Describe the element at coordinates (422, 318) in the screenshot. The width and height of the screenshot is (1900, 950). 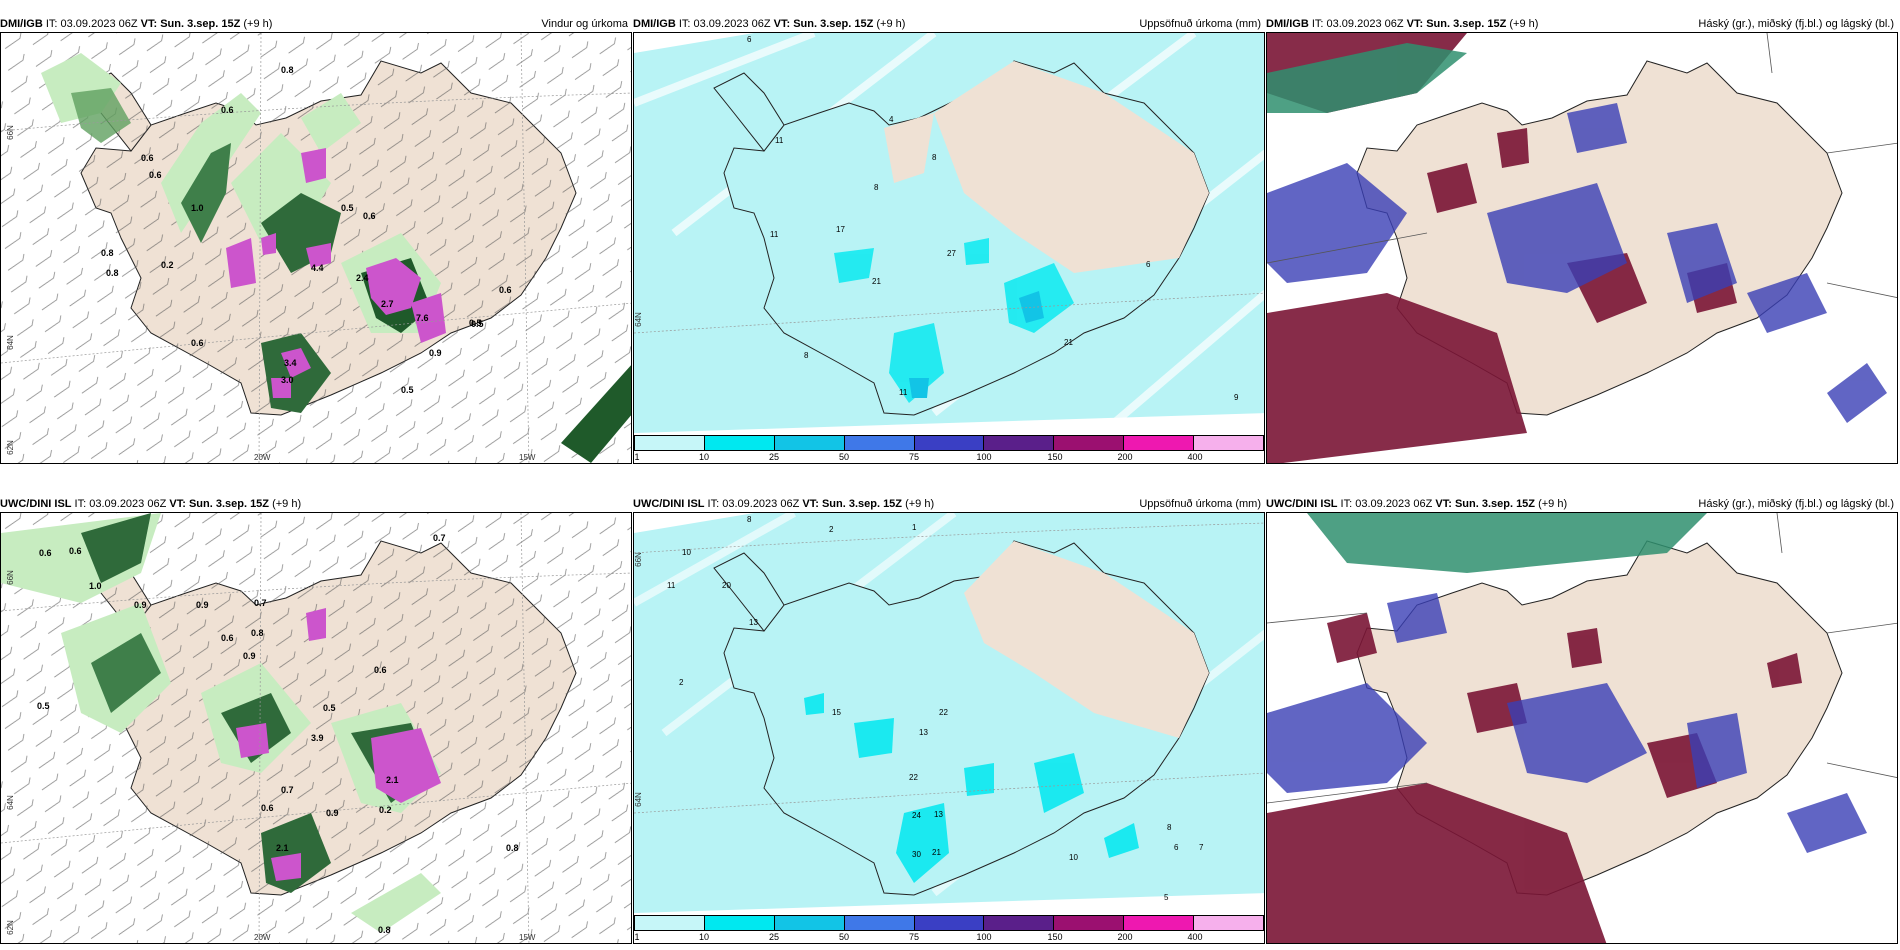
I see `value-label: 7.6` at that location.